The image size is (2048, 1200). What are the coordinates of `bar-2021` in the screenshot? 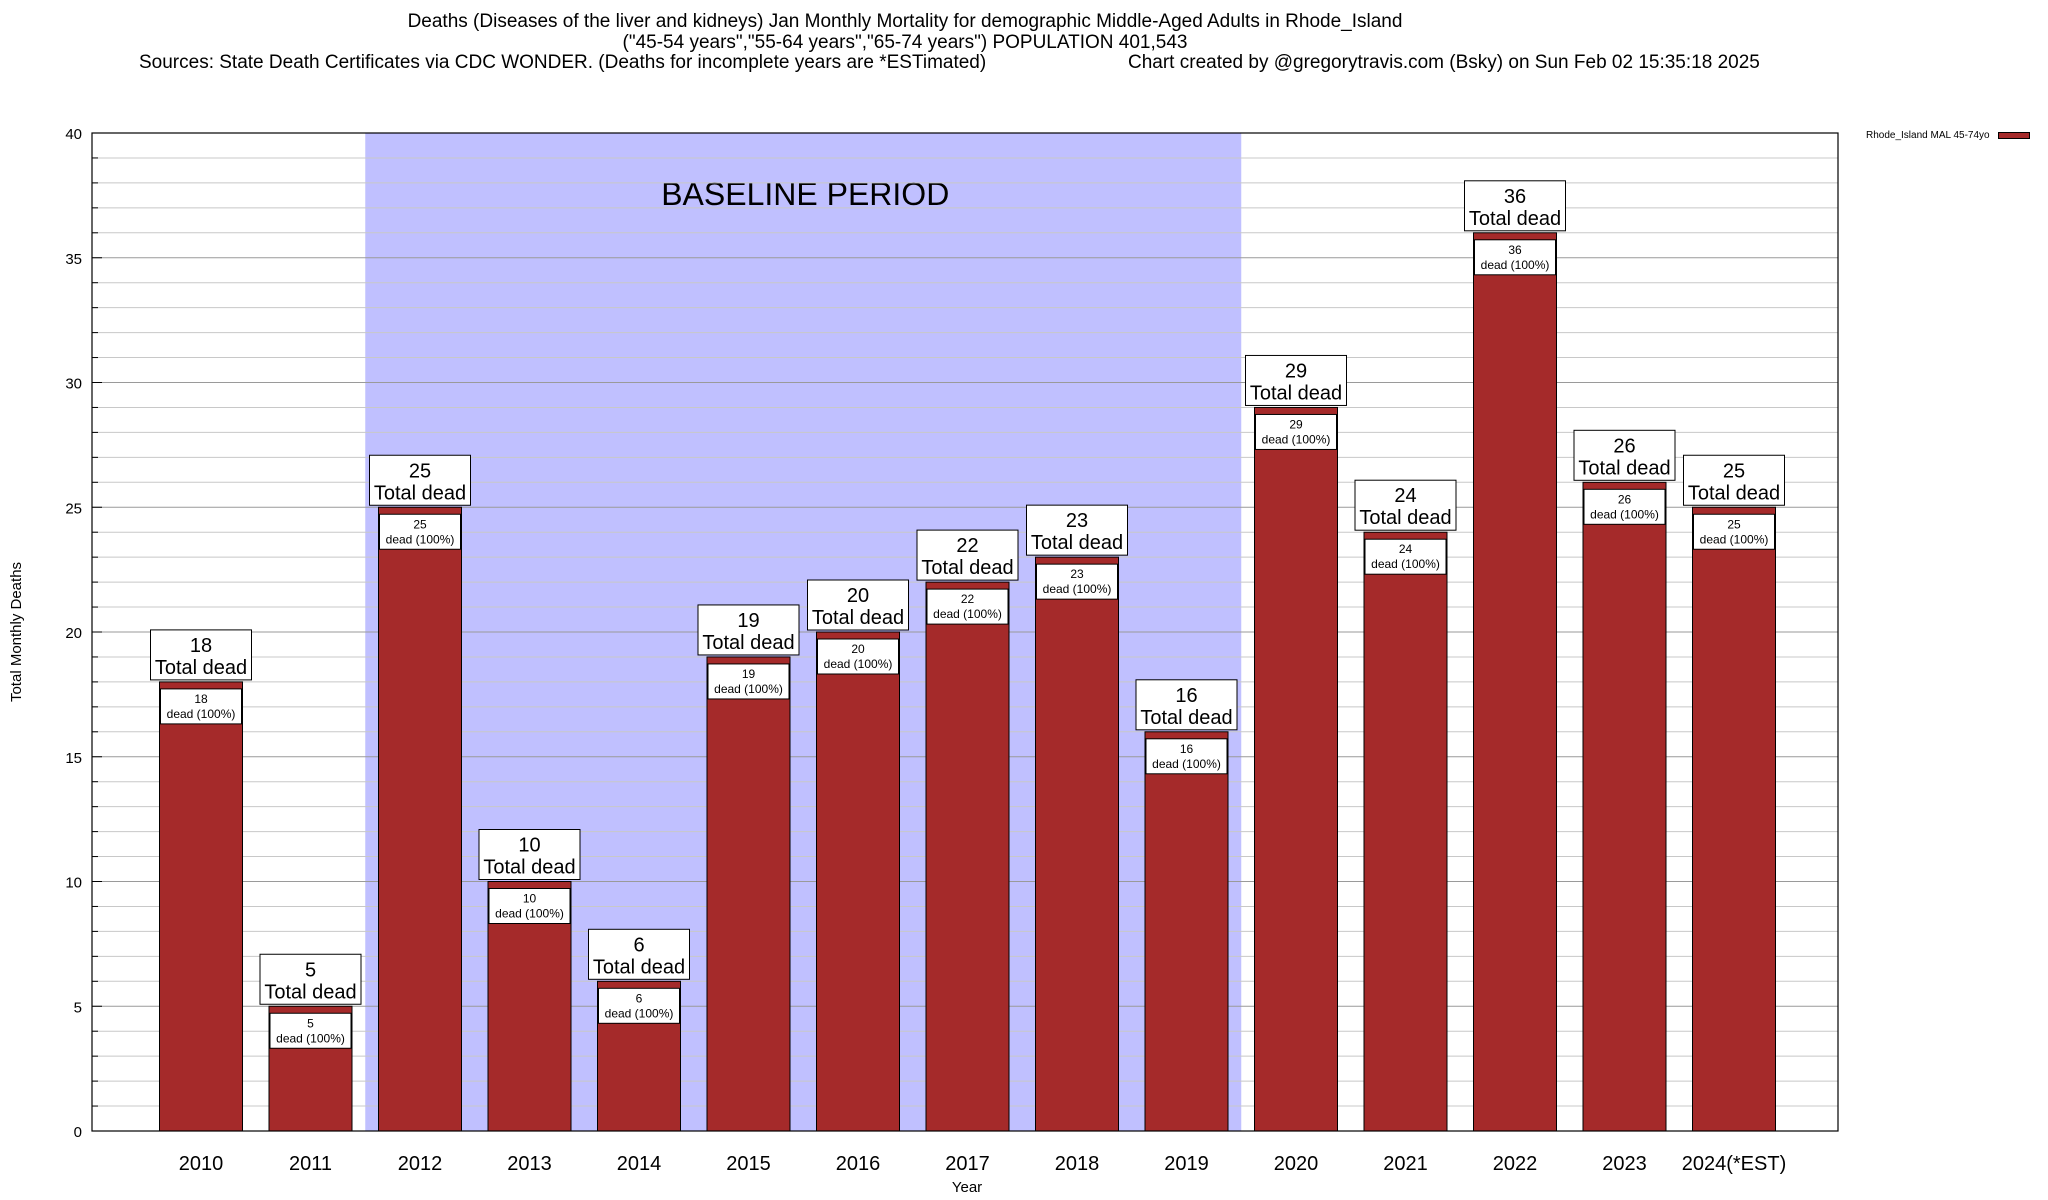 It's located at (1405, 831).